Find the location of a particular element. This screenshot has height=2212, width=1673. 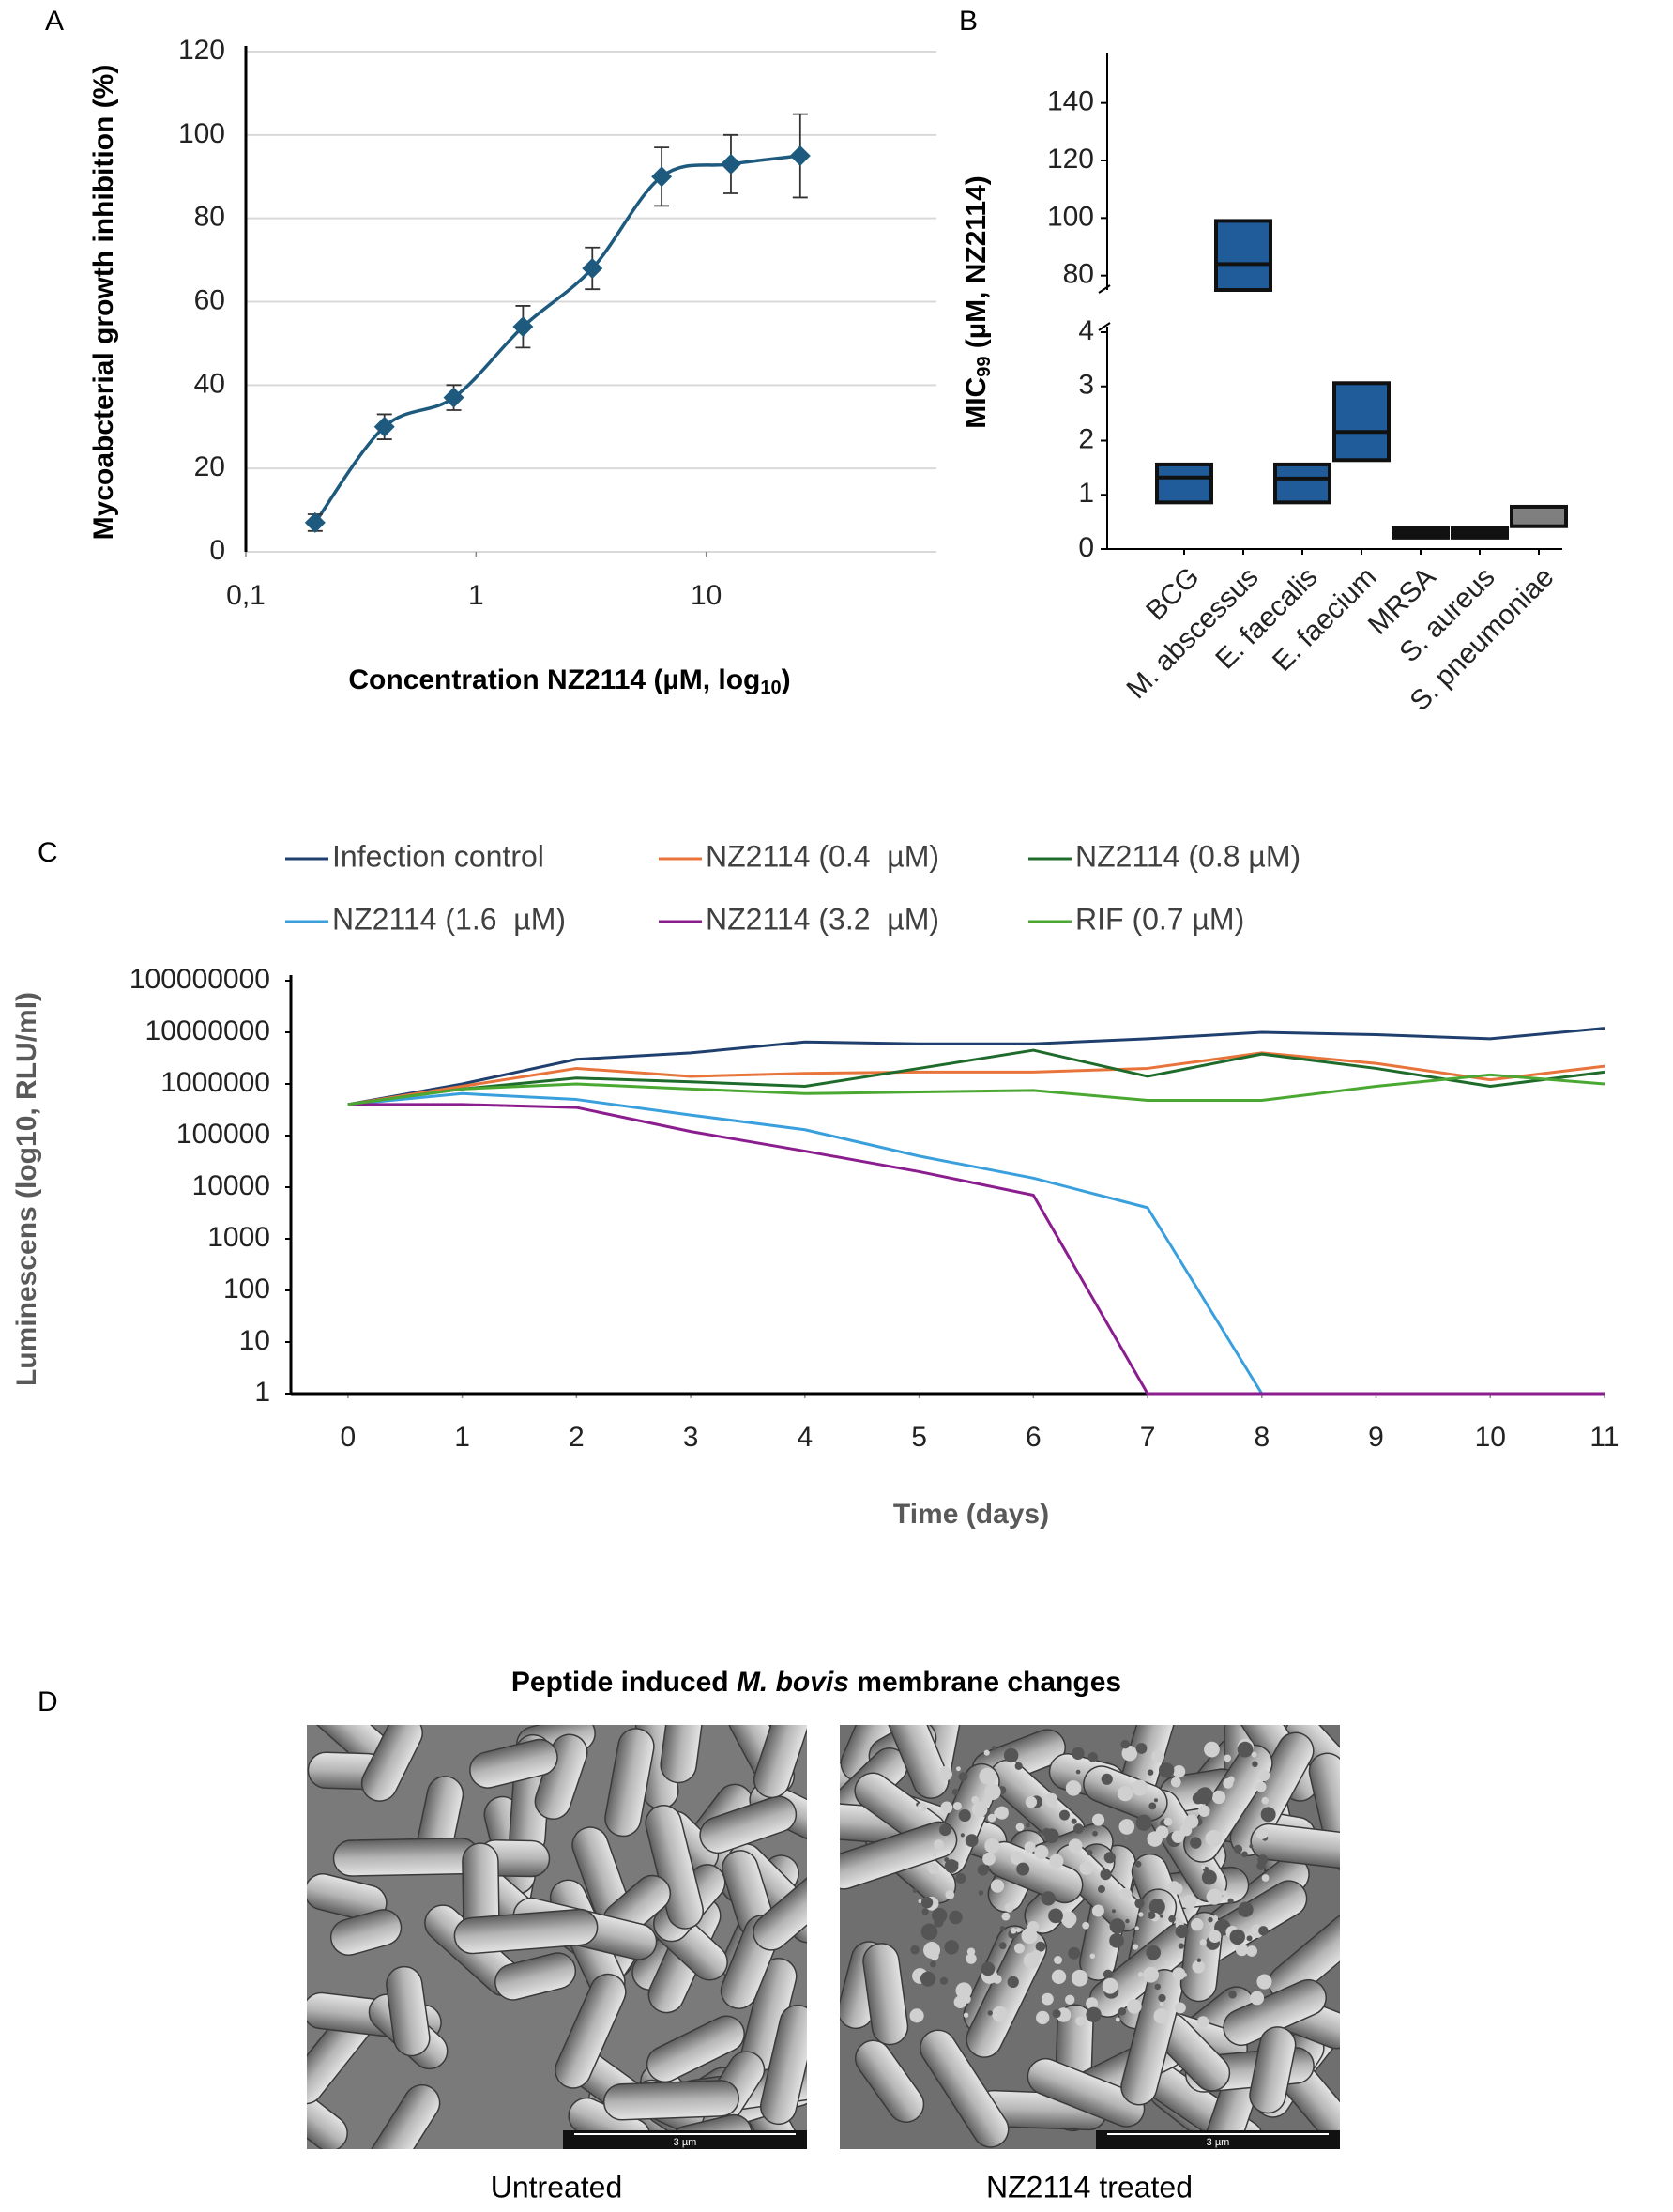

x-tick-label: 6 is located at coordinates (1034, 1437).